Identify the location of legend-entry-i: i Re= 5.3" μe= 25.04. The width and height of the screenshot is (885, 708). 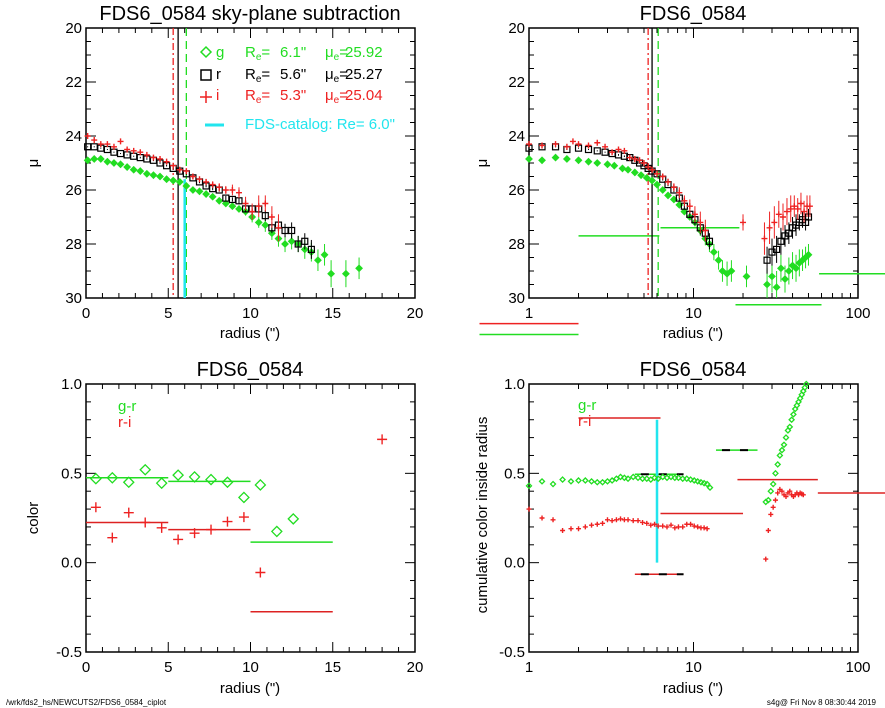
(291, 96).